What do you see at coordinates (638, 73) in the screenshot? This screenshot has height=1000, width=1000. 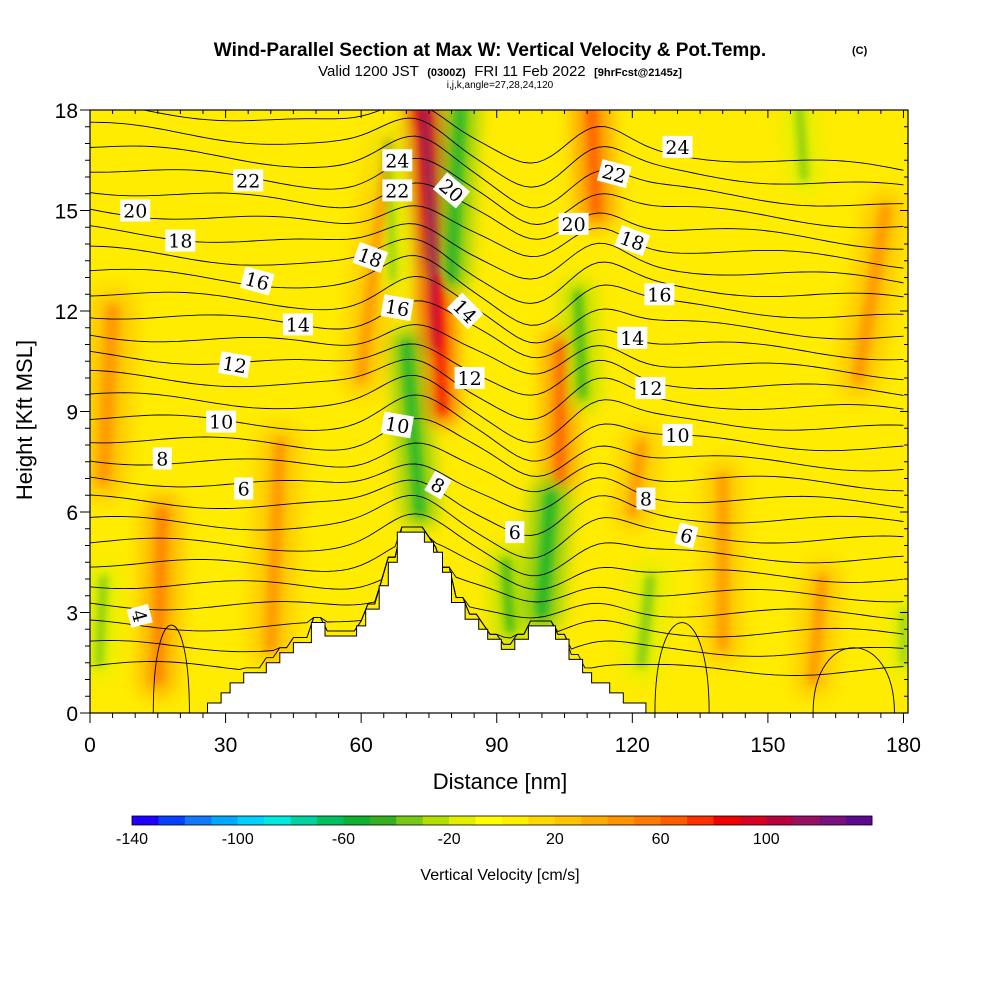 I see `subtitle-forecast: [9hrFcst@2145z]` at bounding box center [638, 73].